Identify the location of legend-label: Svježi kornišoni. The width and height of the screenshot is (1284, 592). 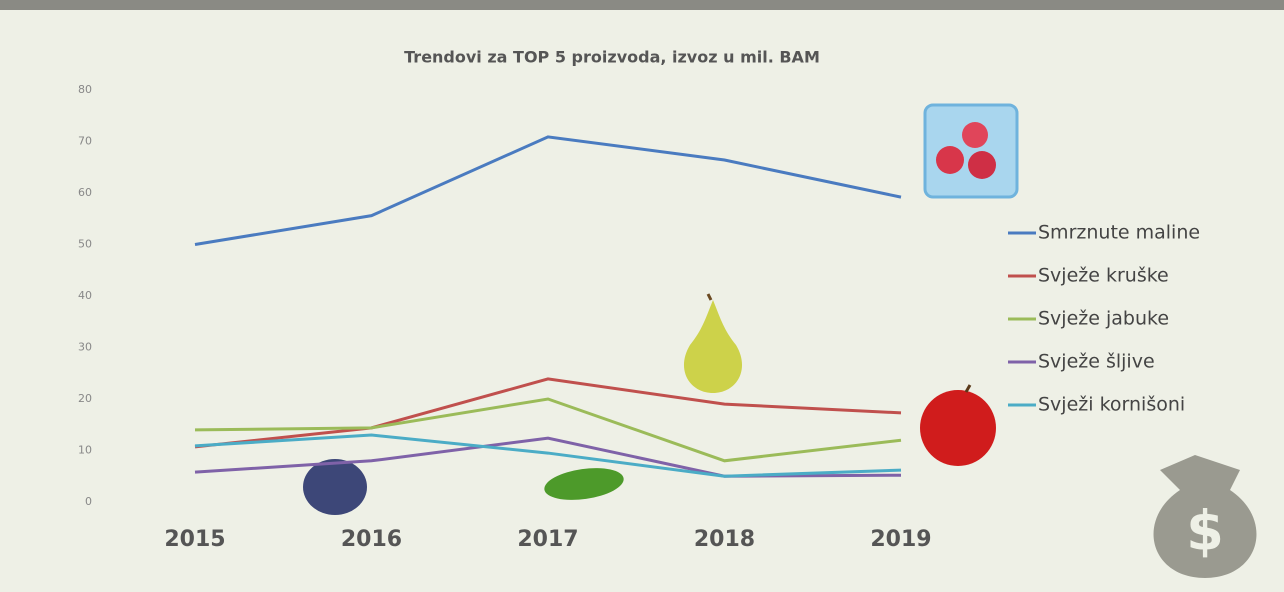
(1111, 405).